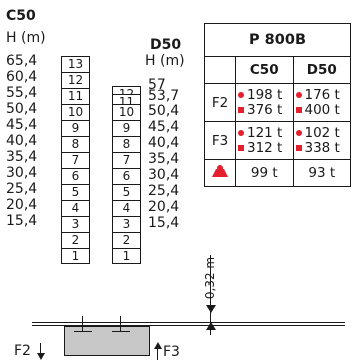 Image resolution: width=357 pixels, height=363 pixels. I want to click on dimension-arrow-bottom, so click(211, 326).